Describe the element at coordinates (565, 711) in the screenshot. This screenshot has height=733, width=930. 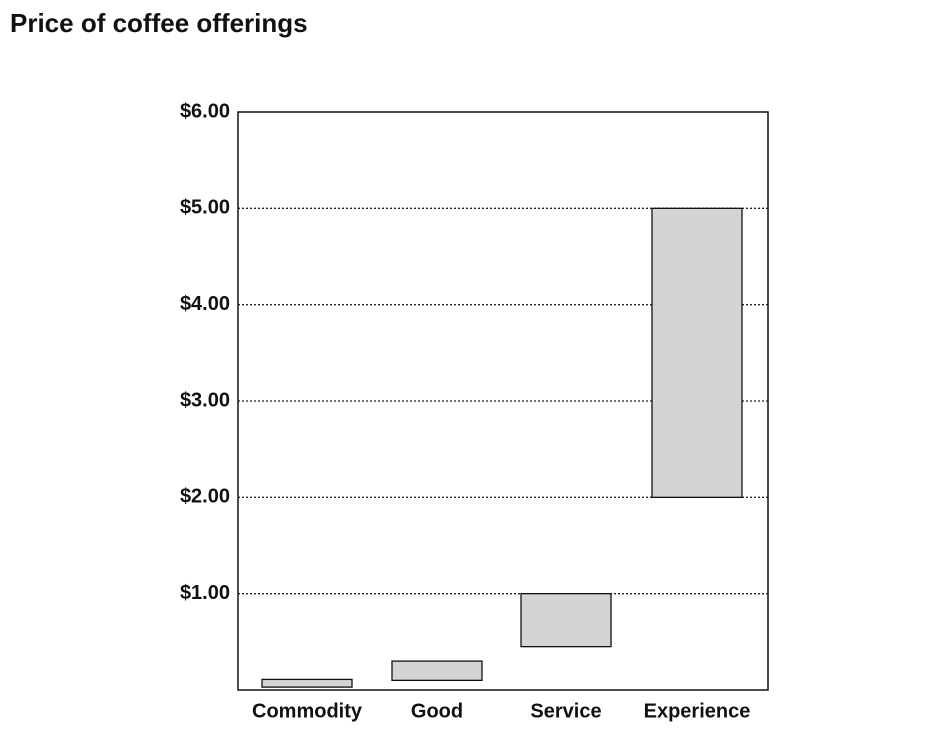
I see `x-tick-label: Service` at that location.